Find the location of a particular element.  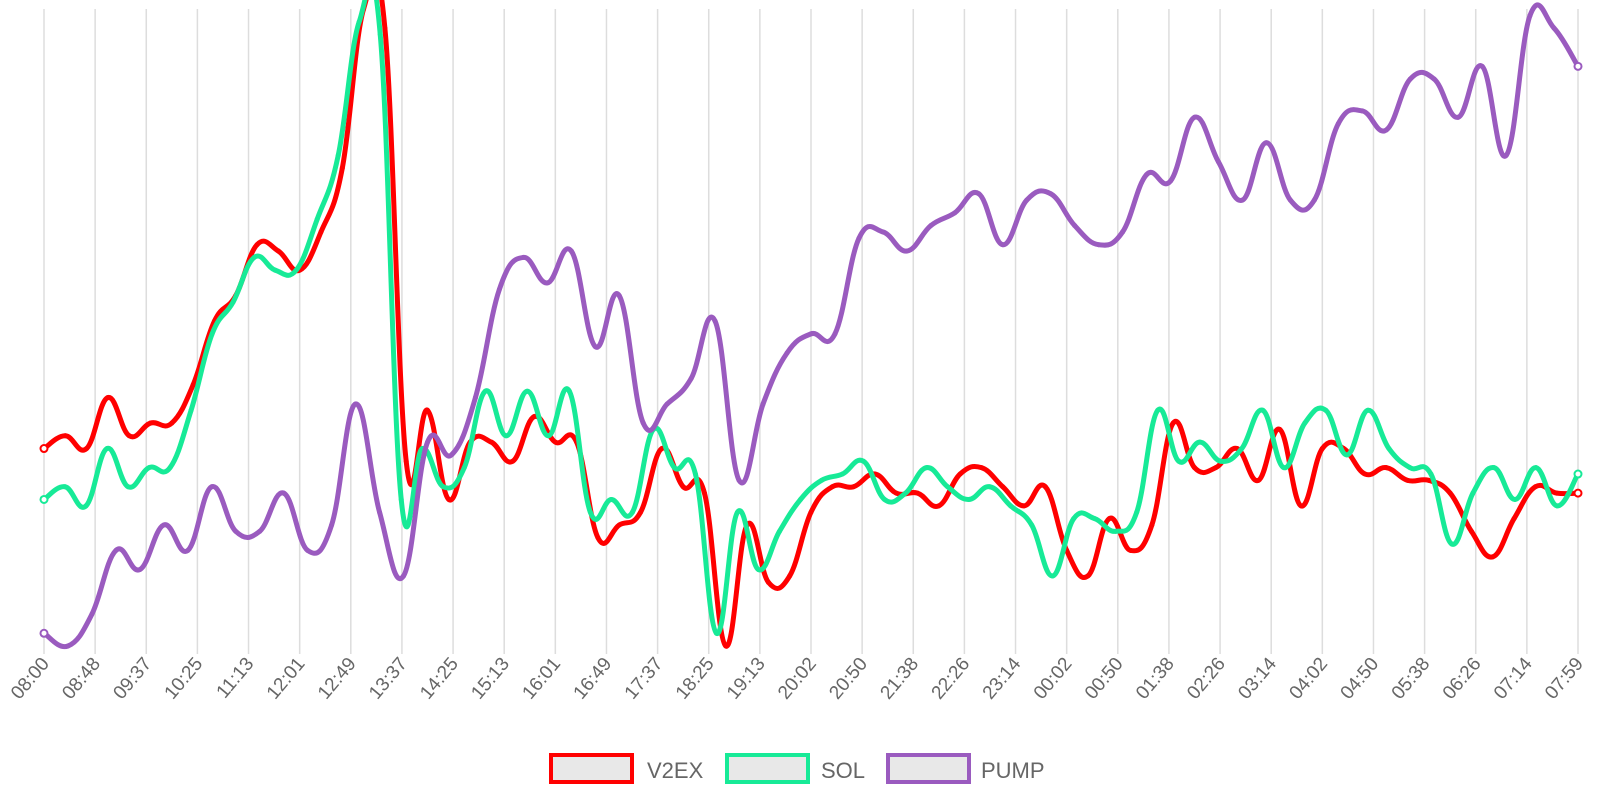

legend-swatch-sol is located at coordinates (767, 768).